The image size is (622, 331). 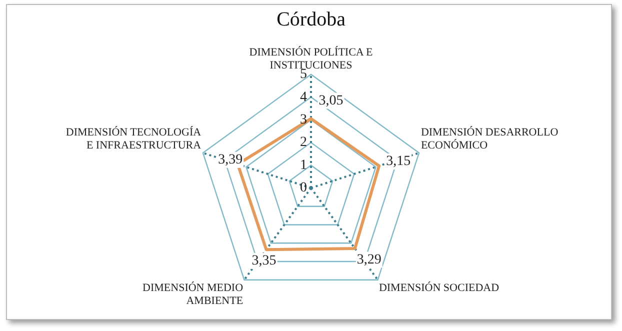 What do you see at coordinates (264, 261) in the screenshot?
I see `data-label: 3,35` at bounding box center [264, 261].